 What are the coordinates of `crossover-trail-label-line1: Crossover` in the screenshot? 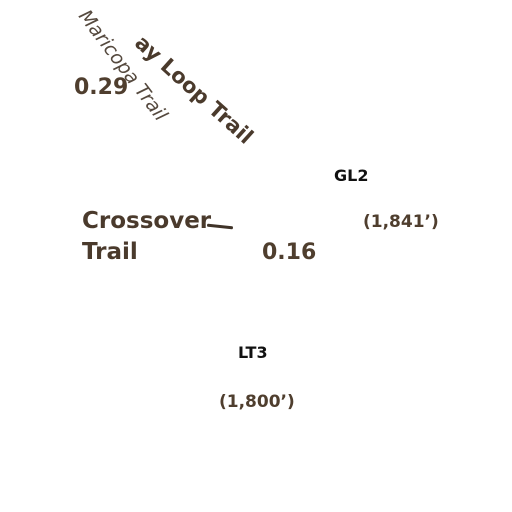 It's located at (147, 221).